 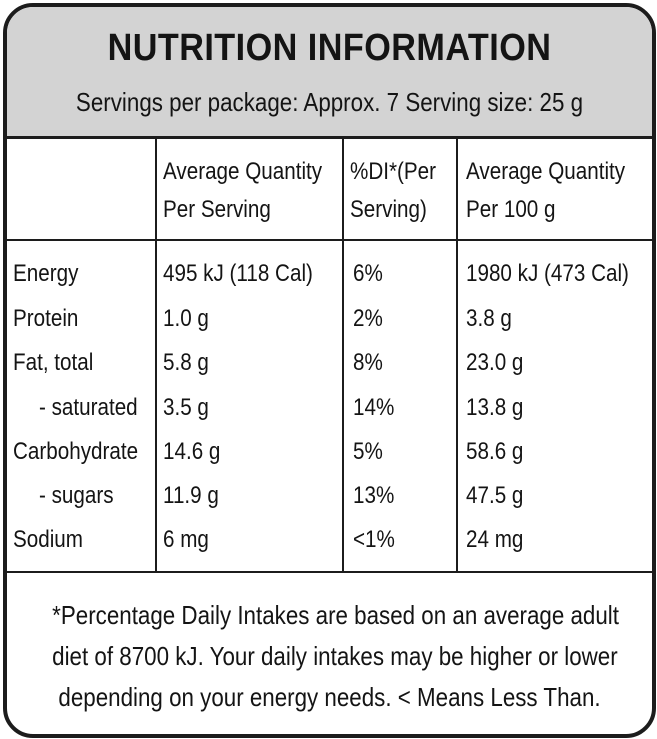 I want to click on per-serving-value: 1.0 g, so click(x=186, y=318).